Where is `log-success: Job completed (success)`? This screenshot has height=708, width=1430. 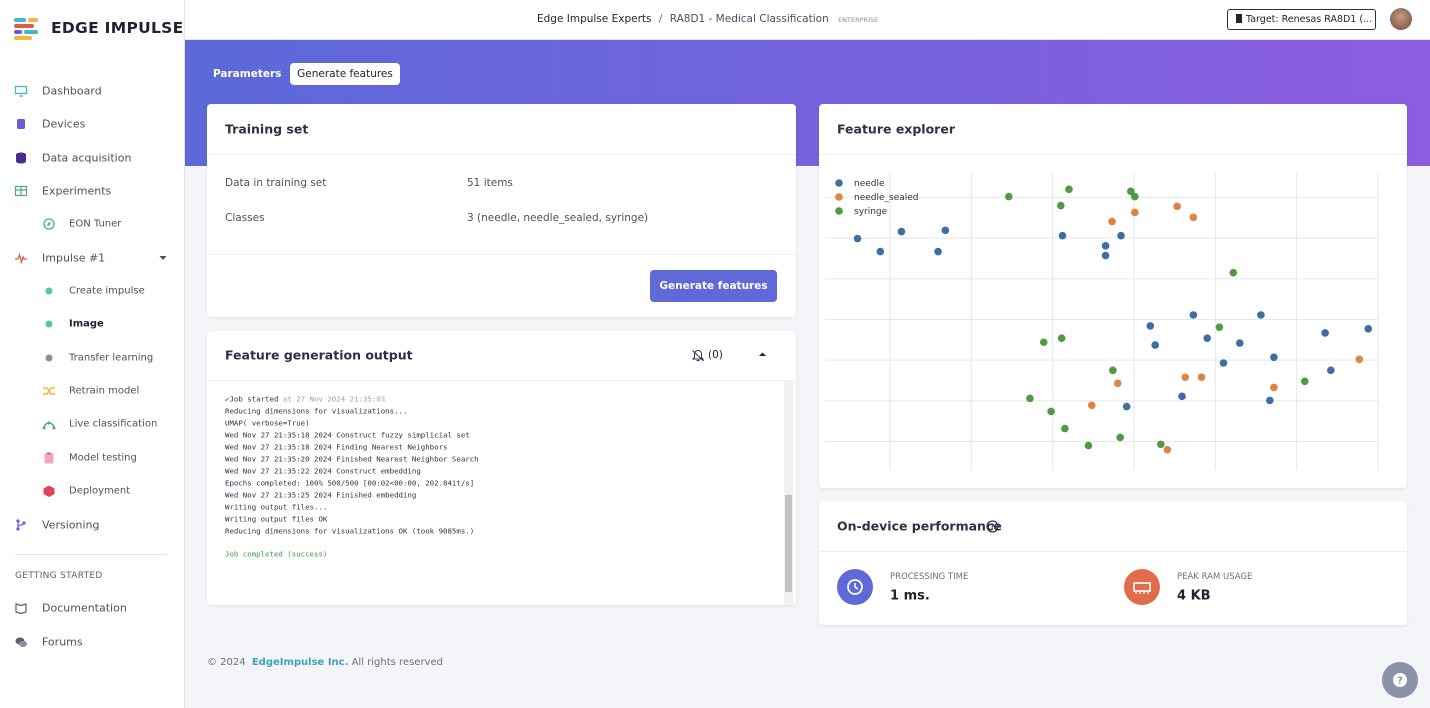
log-success: Job completed (success) is located at coordinates (276, 554).